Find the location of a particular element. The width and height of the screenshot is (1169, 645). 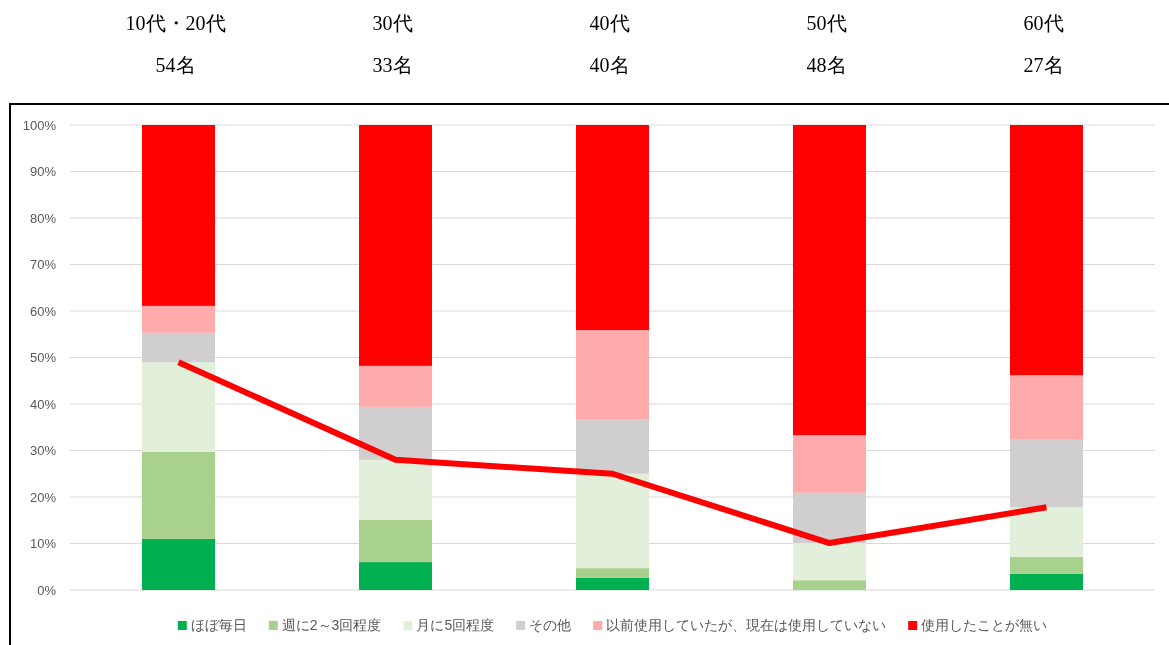

y-tick-label: 50% is located at coordinates (43, 357).